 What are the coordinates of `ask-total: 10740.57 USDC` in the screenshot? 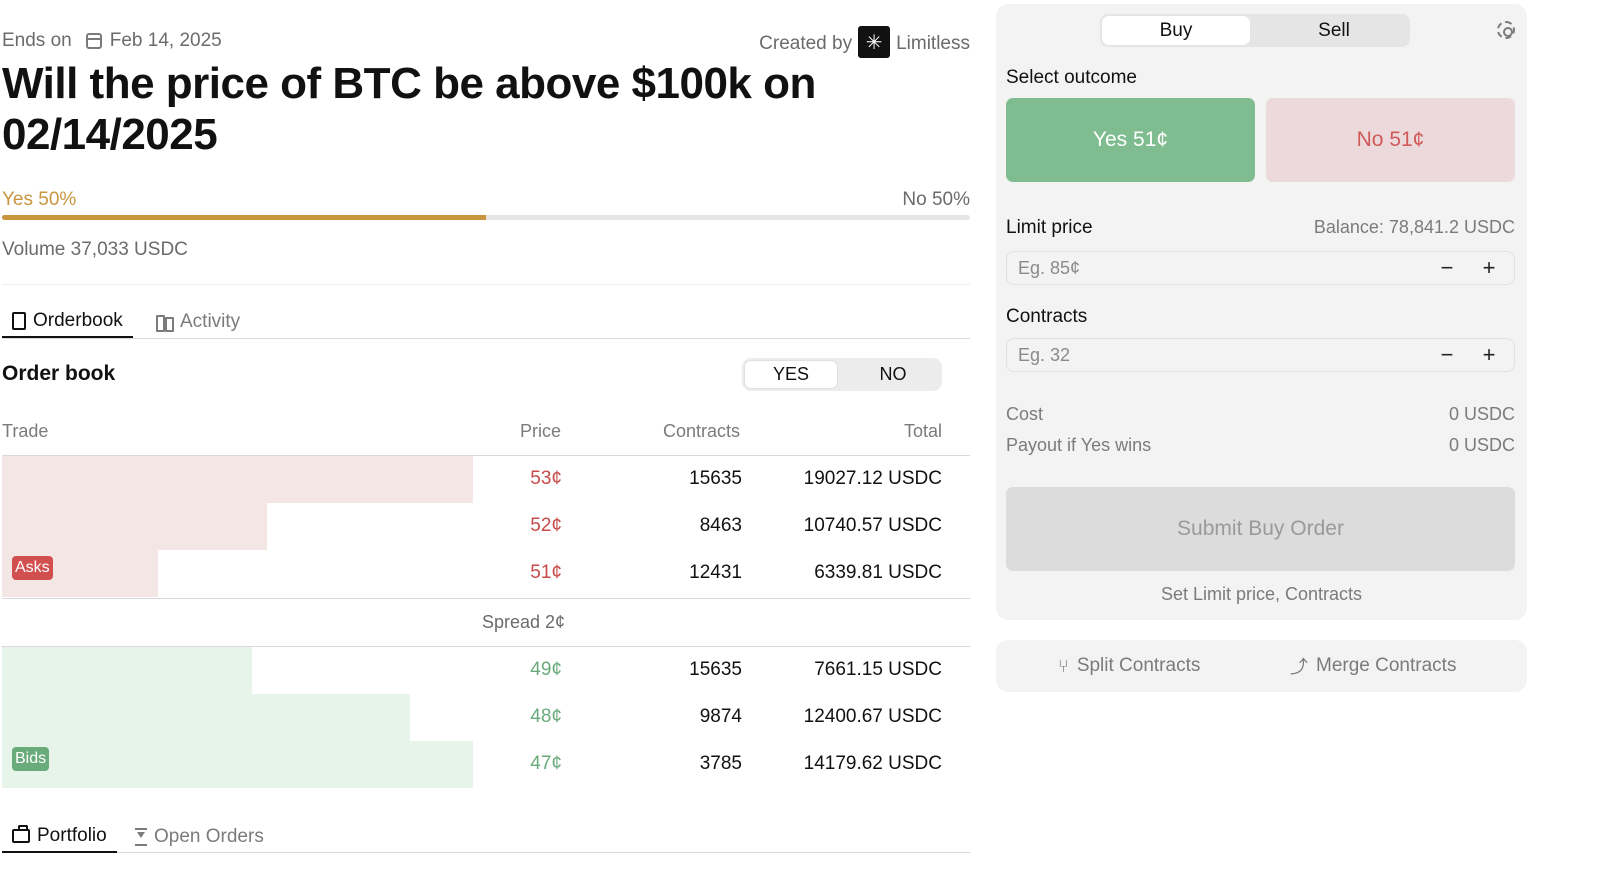 It's located at (872, 525).